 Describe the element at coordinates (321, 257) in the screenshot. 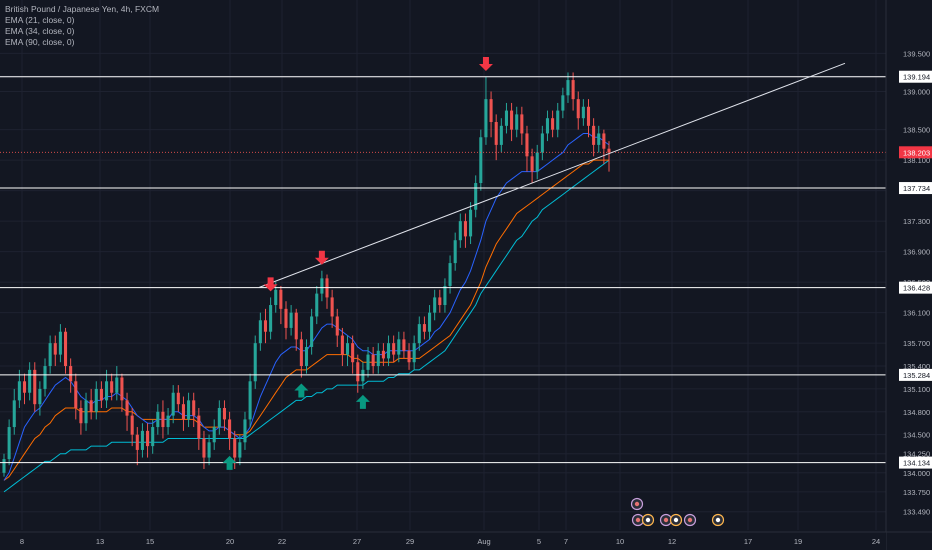

I see `sell-arrow-icon` at that location.